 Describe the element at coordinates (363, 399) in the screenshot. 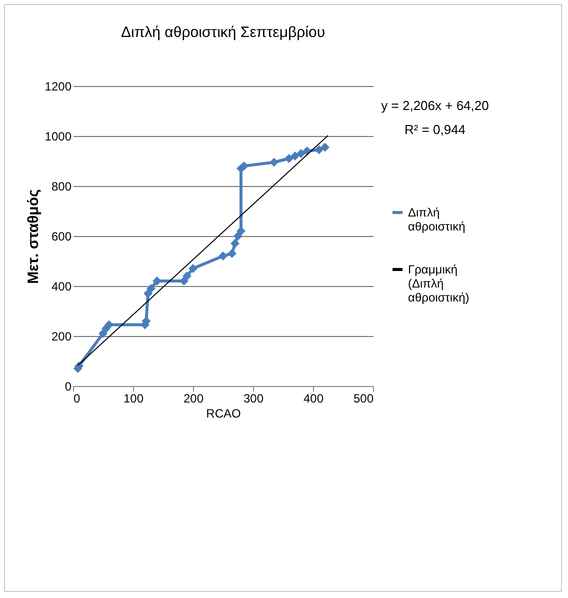

I see `x-tick-label: 500` at that location.